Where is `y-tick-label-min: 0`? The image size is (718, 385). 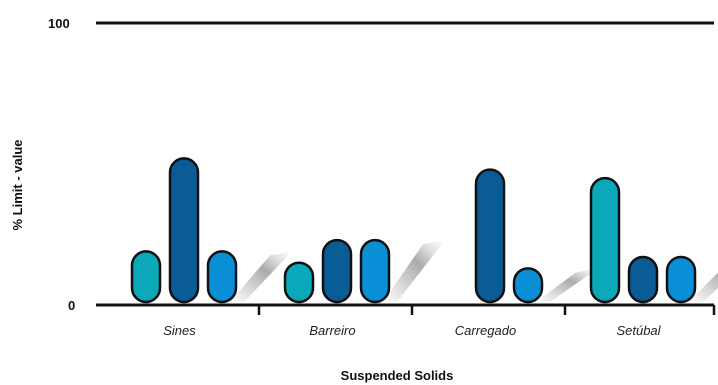 y-tick-label-min: 0 is located at coordinates (71, 305).